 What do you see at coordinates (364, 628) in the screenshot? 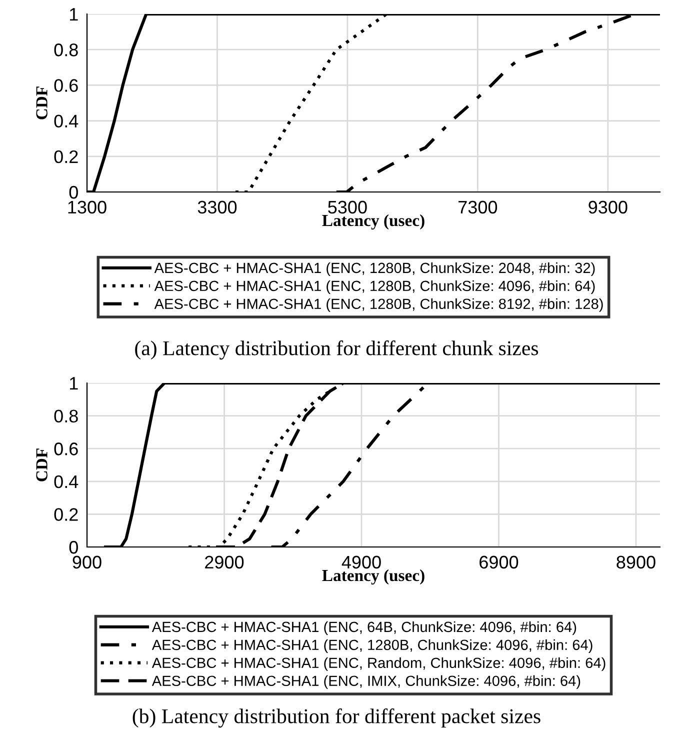
I see `legend-label: AES-CBC + HMAC-SHA1 (ENC, 64B, ChunkSize: 4096, #bin: 64)` at bounding box center [364, 628].